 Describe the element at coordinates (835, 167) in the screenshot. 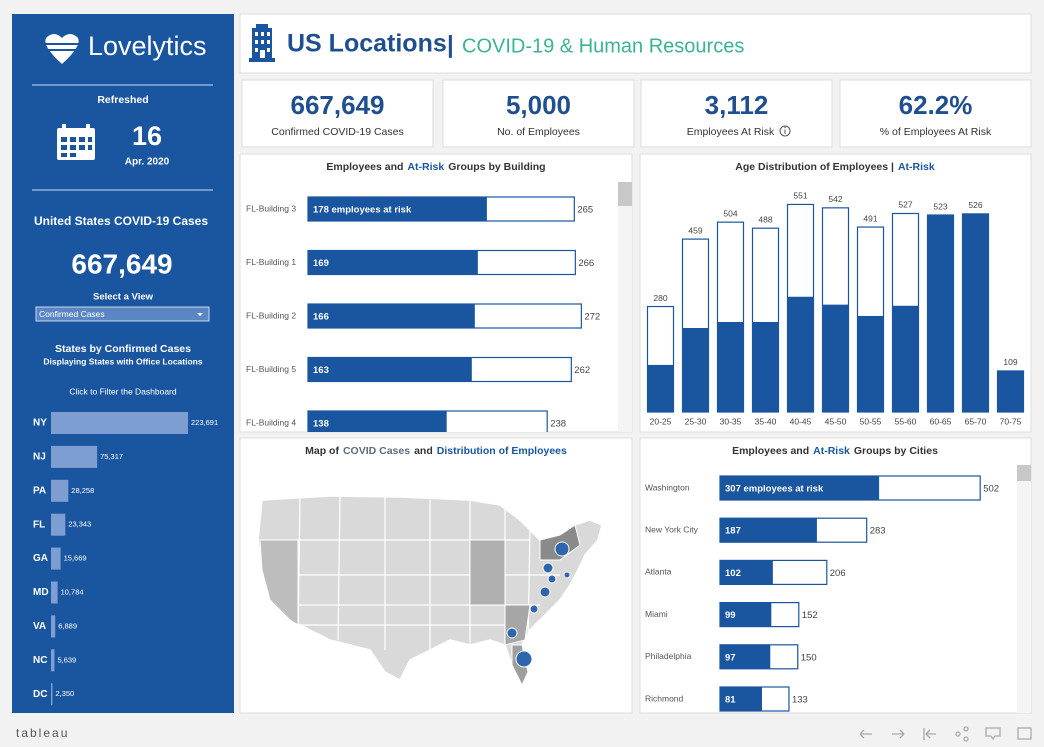

I see `panel-title: Age Distribution of Employees | At-Risk` at that location.